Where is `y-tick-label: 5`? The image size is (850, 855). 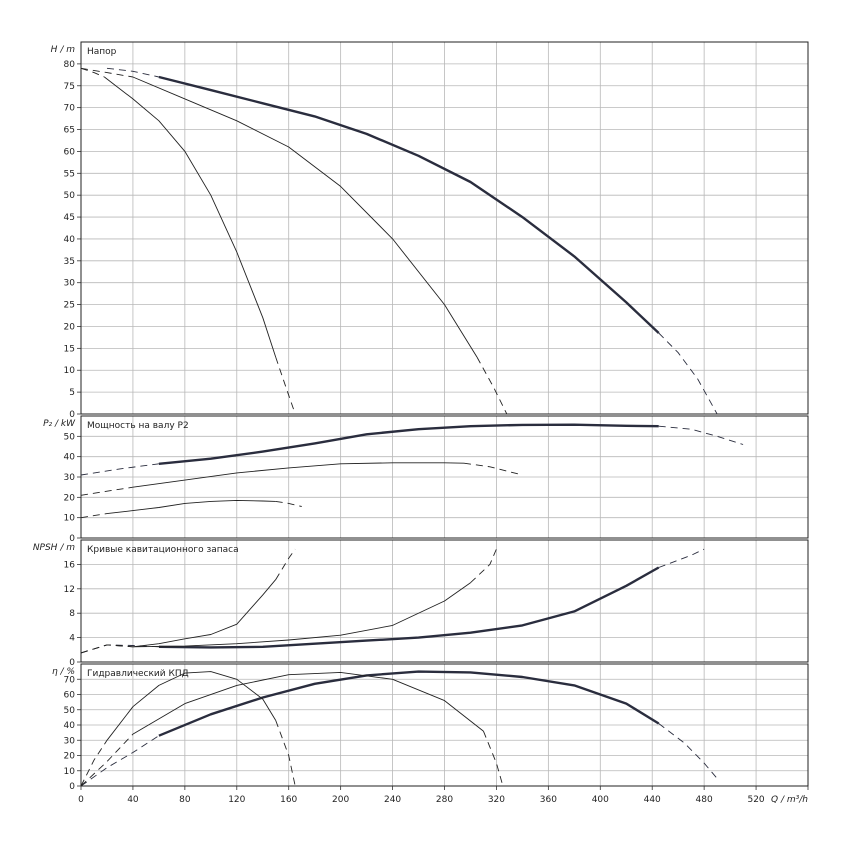
y-tick-label: 5 is located at coordinates (72, 393).